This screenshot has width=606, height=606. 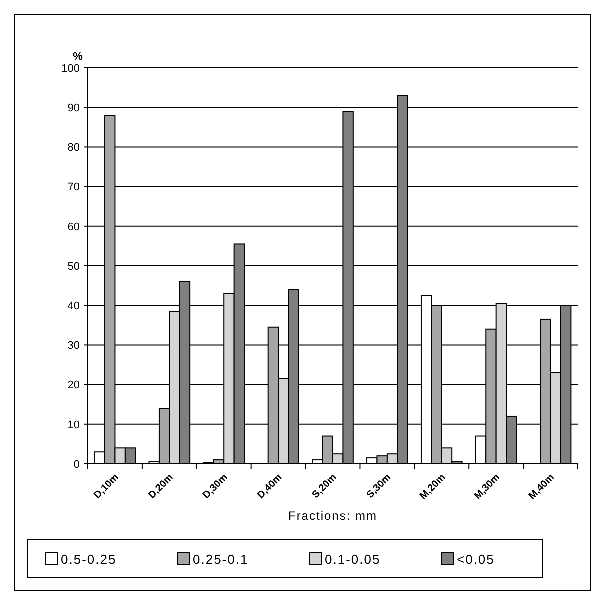 I want to click on y-axis-title: %, so click(x=78, y=57).